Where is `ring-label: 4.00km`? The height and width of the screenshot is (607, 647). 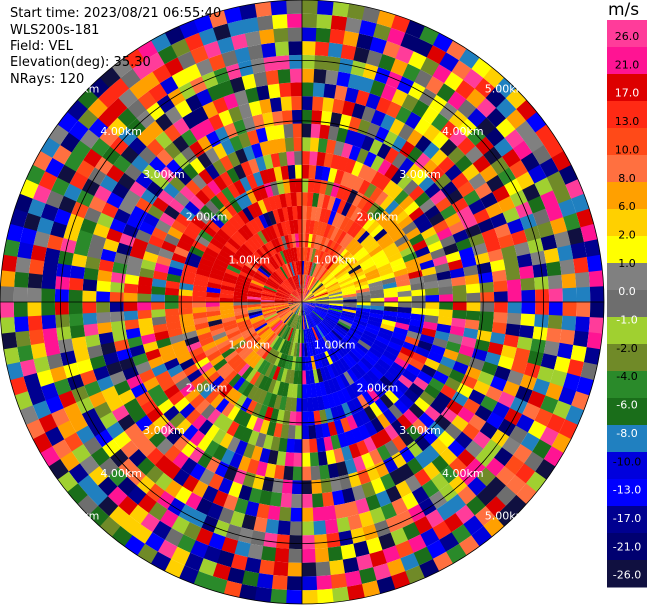 ring-label: 4.00km is located at coordinates (121, 131).